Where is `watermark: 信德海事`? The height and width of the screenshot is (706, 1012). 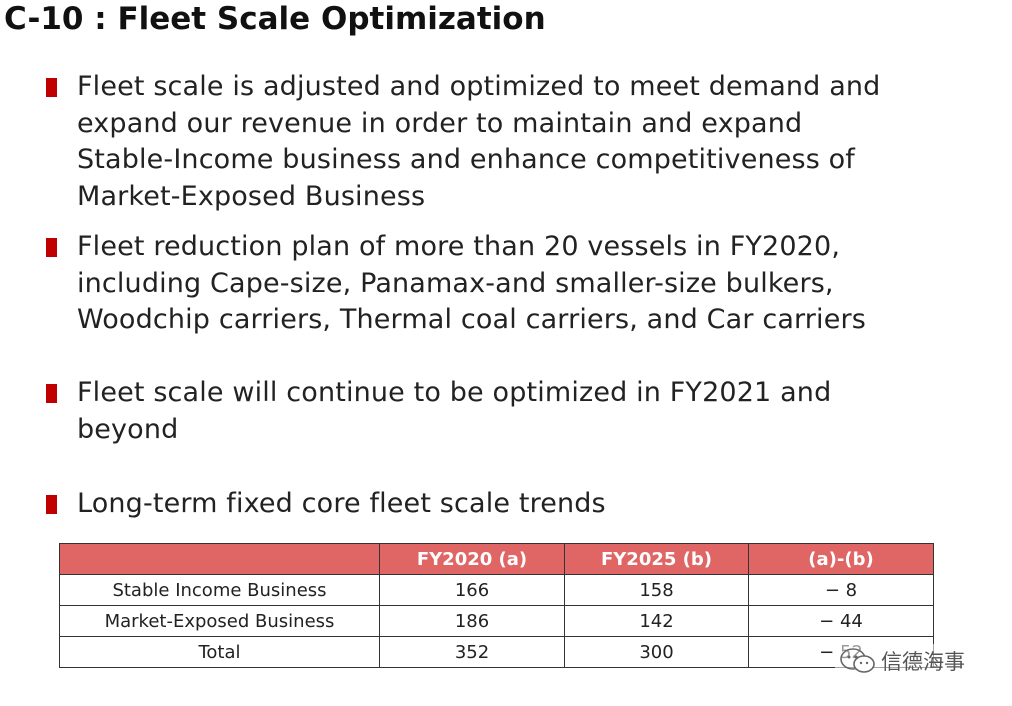
watermark: 信德海事 is located at coordinates (902, 661).